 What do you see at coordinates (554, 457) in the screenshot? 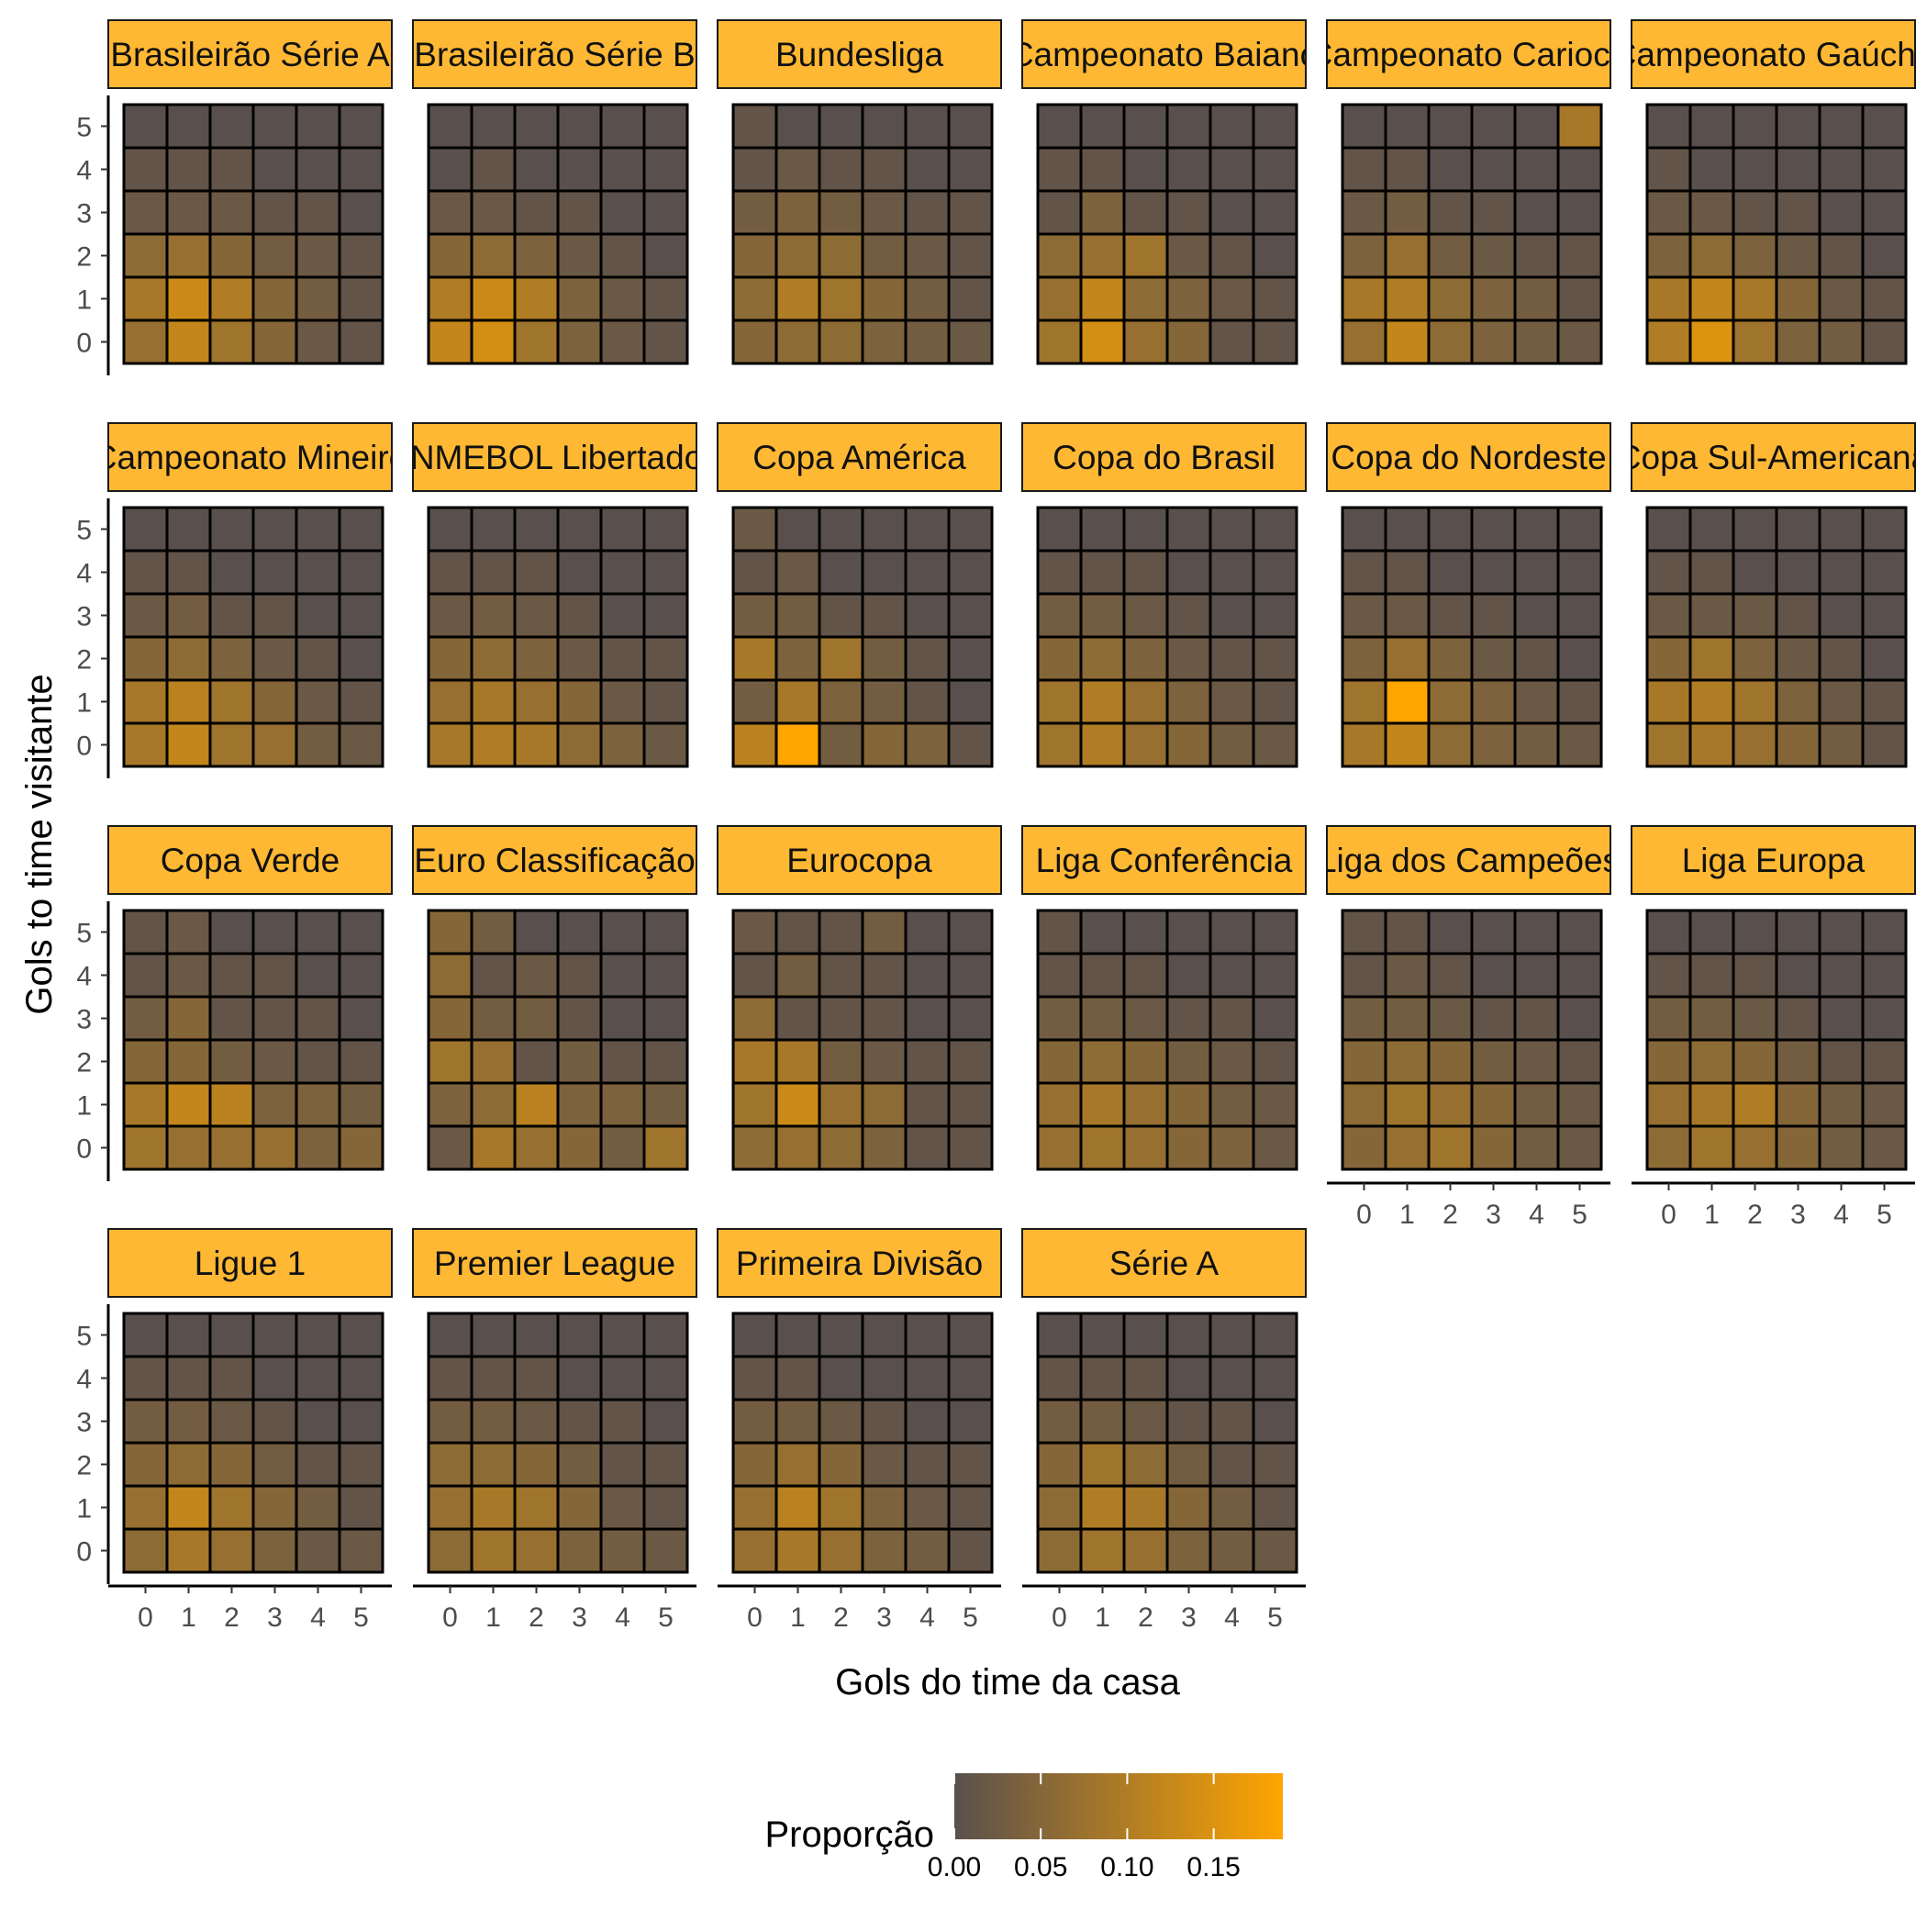
I see `facet-strip-label: CONMEBOL Libertadores` at bounding box center [554, 457].